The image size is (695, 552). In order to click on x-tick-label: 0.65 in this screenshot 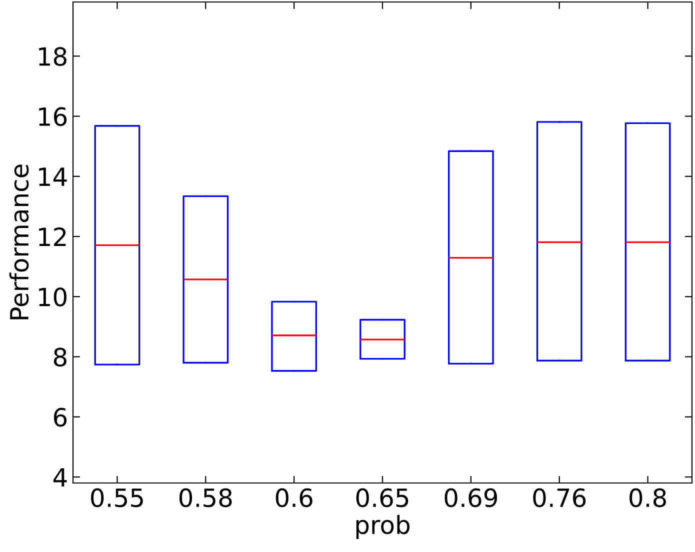, I will do `click(382, 498)`.